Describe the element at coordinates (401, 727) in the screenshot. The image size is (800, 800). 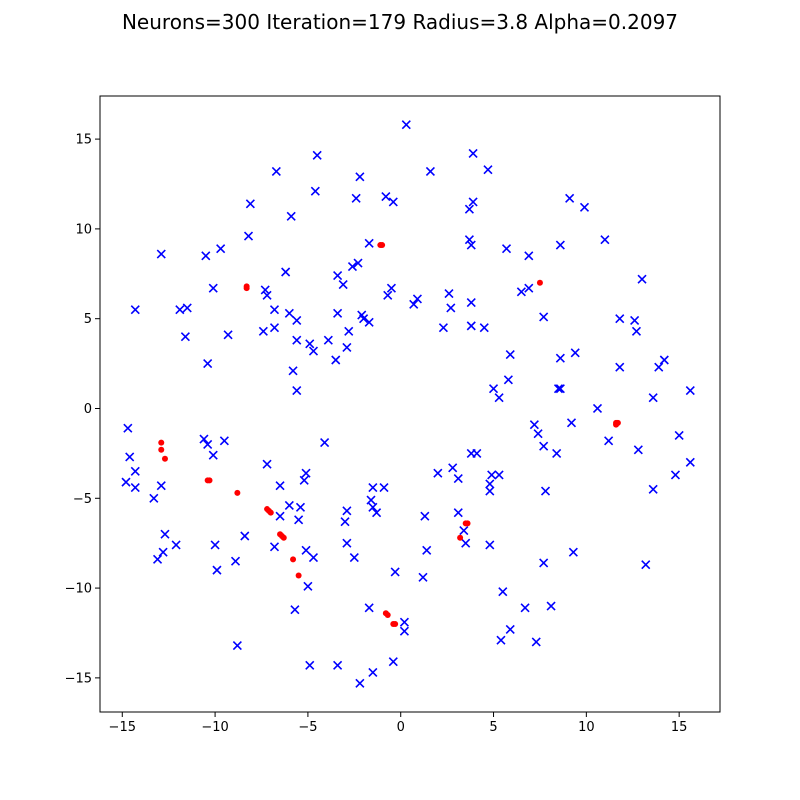
I see `x-tick-label: 0` at that location.